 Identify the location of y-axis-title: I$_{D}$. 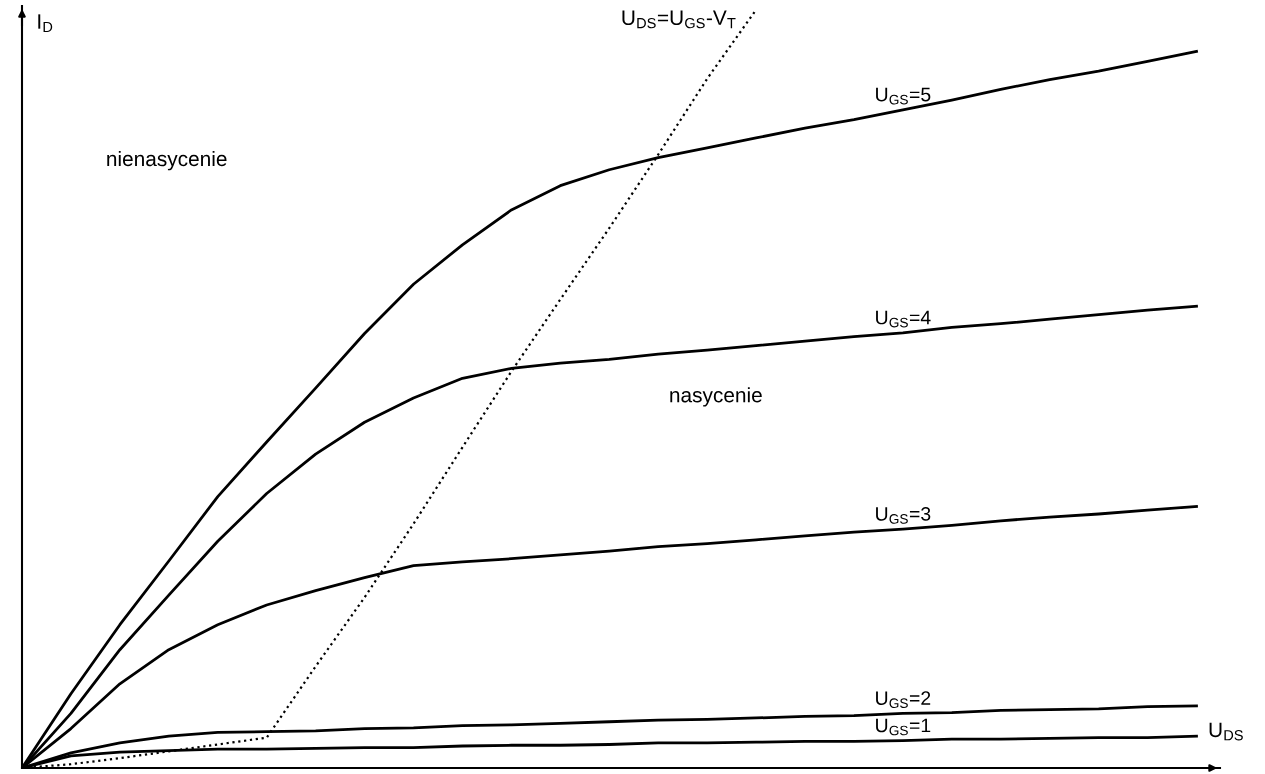
(45, 23).